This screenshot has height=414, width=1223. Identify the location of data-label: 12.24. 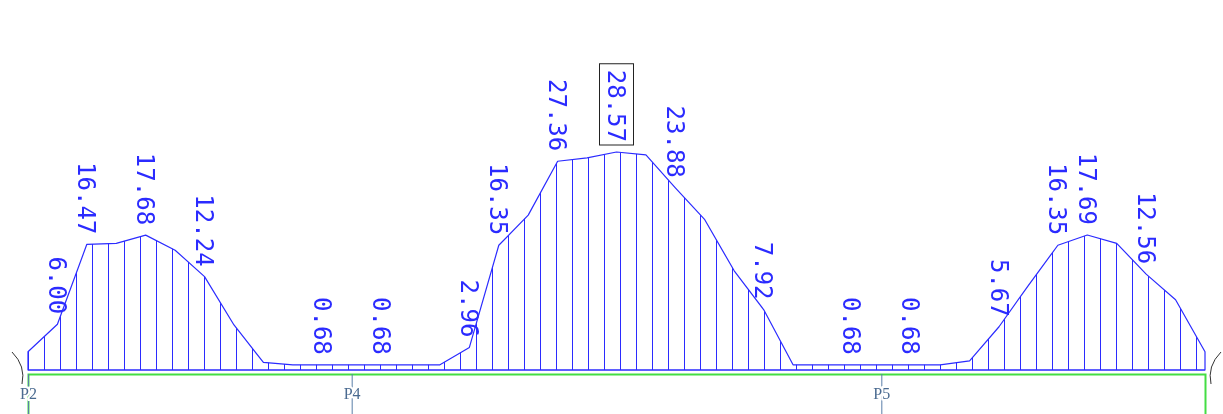
(204, 230).